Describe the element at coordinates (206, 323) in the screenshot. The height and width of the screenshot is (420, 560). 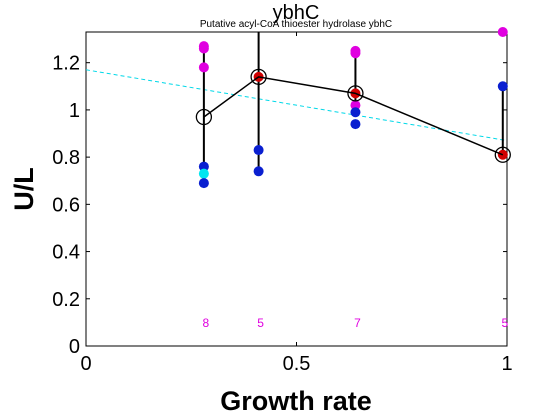
I see `sample-count-label: 8` at that location.